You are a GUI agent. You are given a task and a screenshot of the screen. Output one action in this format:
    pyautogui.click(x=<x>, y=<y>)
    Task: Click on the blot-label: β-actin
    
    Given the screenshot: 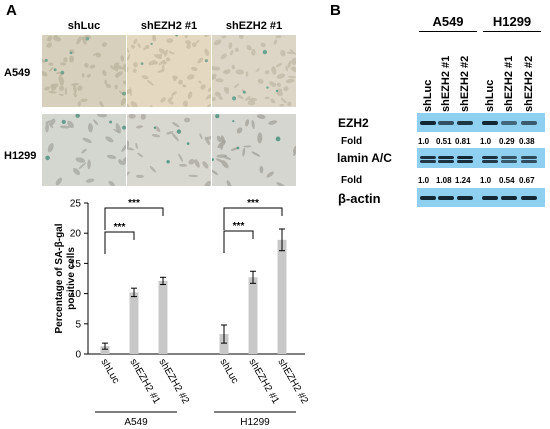 What is the action you would take?
    pyautogui.click(x=359, y=198)
    